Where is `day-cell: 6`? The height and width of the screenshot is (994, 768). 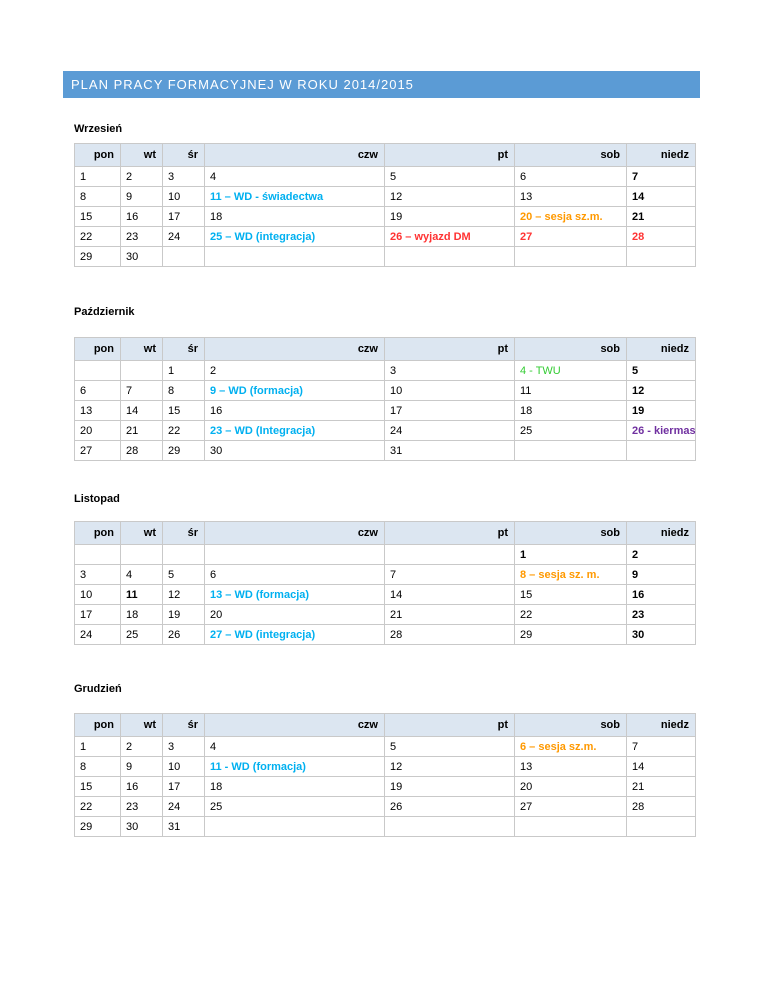 day-cell: 6 is located at coordinates (294, 574).